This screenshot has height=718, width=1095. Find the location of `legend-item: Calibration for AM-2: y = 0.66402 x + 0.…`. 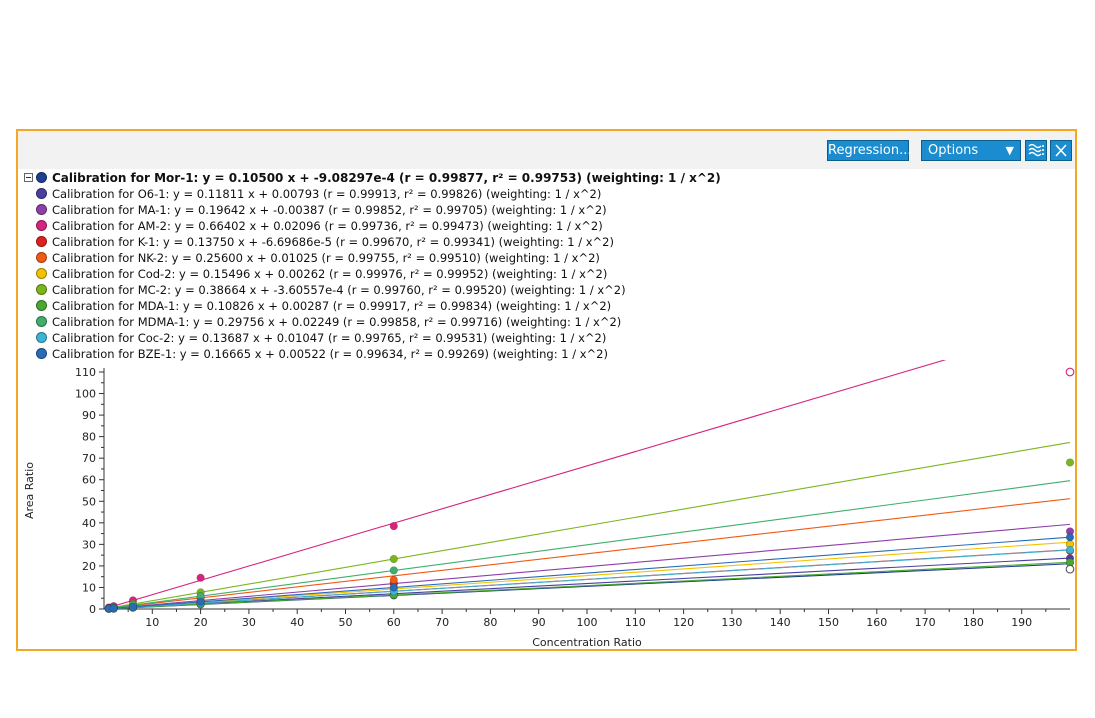

legend-item: Calibration for AM-2: y = 0.66402 x + 0.… is located at coordinates (319, 226).